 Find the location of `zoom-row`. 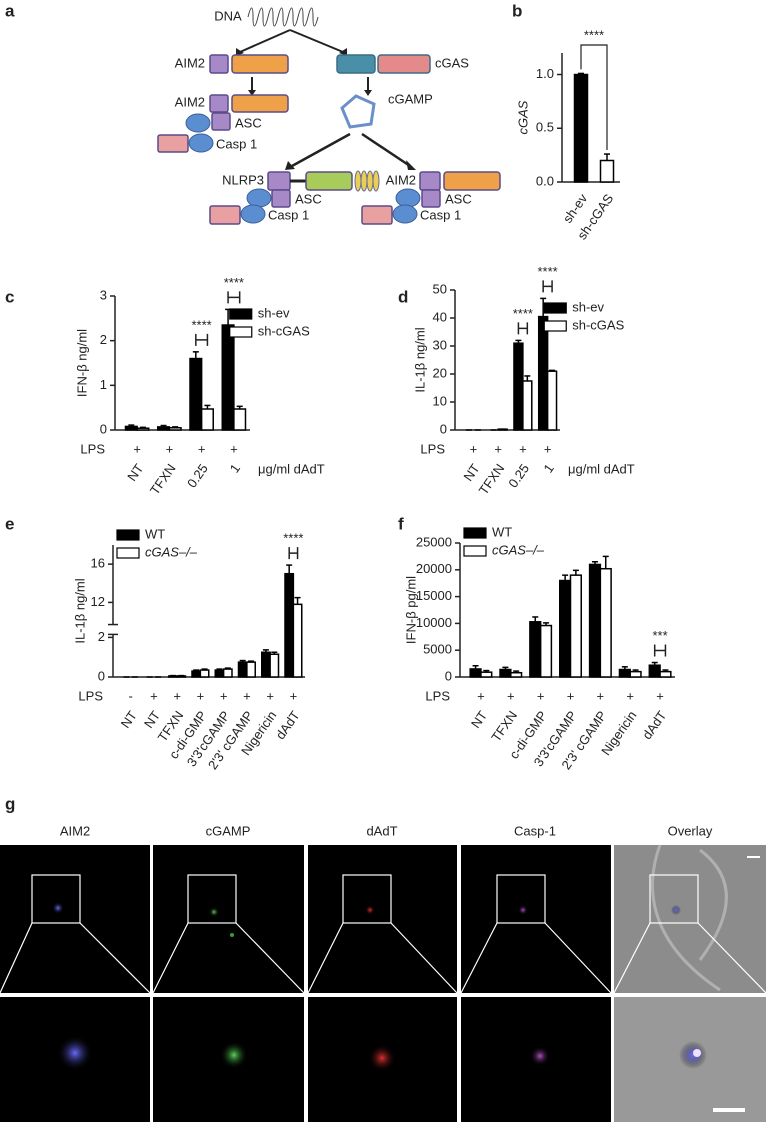

zoom-row is located at coordinates (383, 1059).